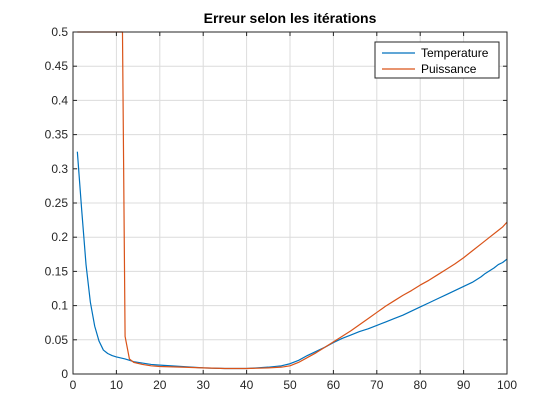 This screenshot has width=560, height=420. What do you see at coordinates (290, 18) in the screenshot?
I see `chart-title: Erreur selon les itérations` at bounding box center [290, 18].